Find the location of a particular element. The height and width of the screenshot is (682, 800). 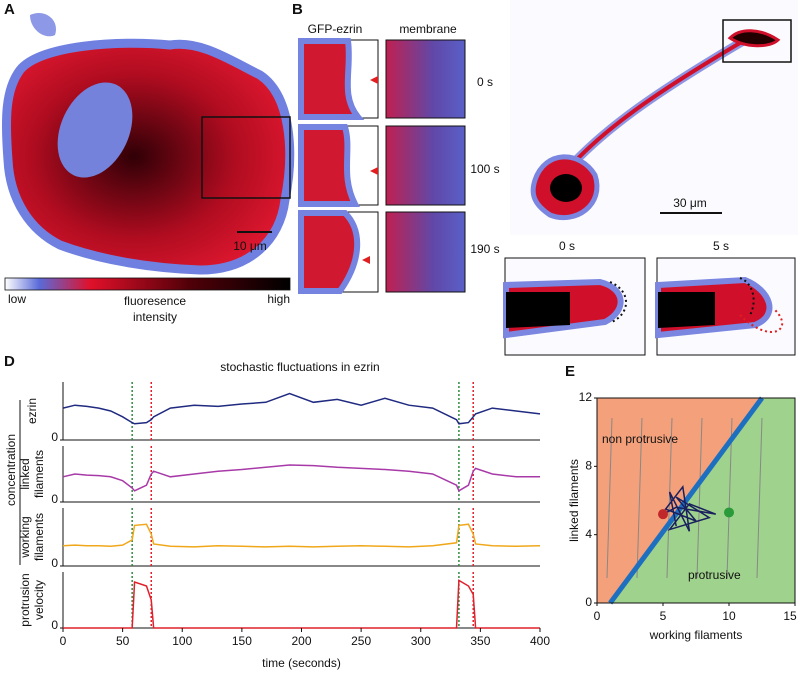

colorbar-low: low is located at coordinates (17, 299).